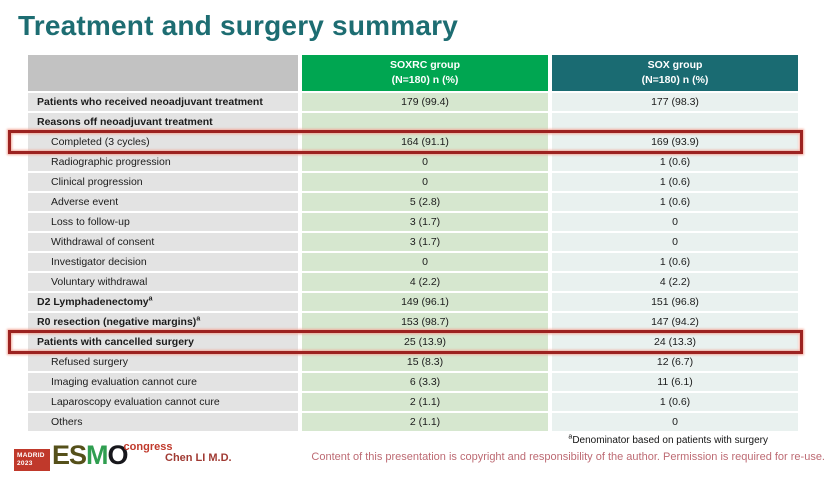  I want to click on logo-madrid-text: MADRID, so click(31, 455).